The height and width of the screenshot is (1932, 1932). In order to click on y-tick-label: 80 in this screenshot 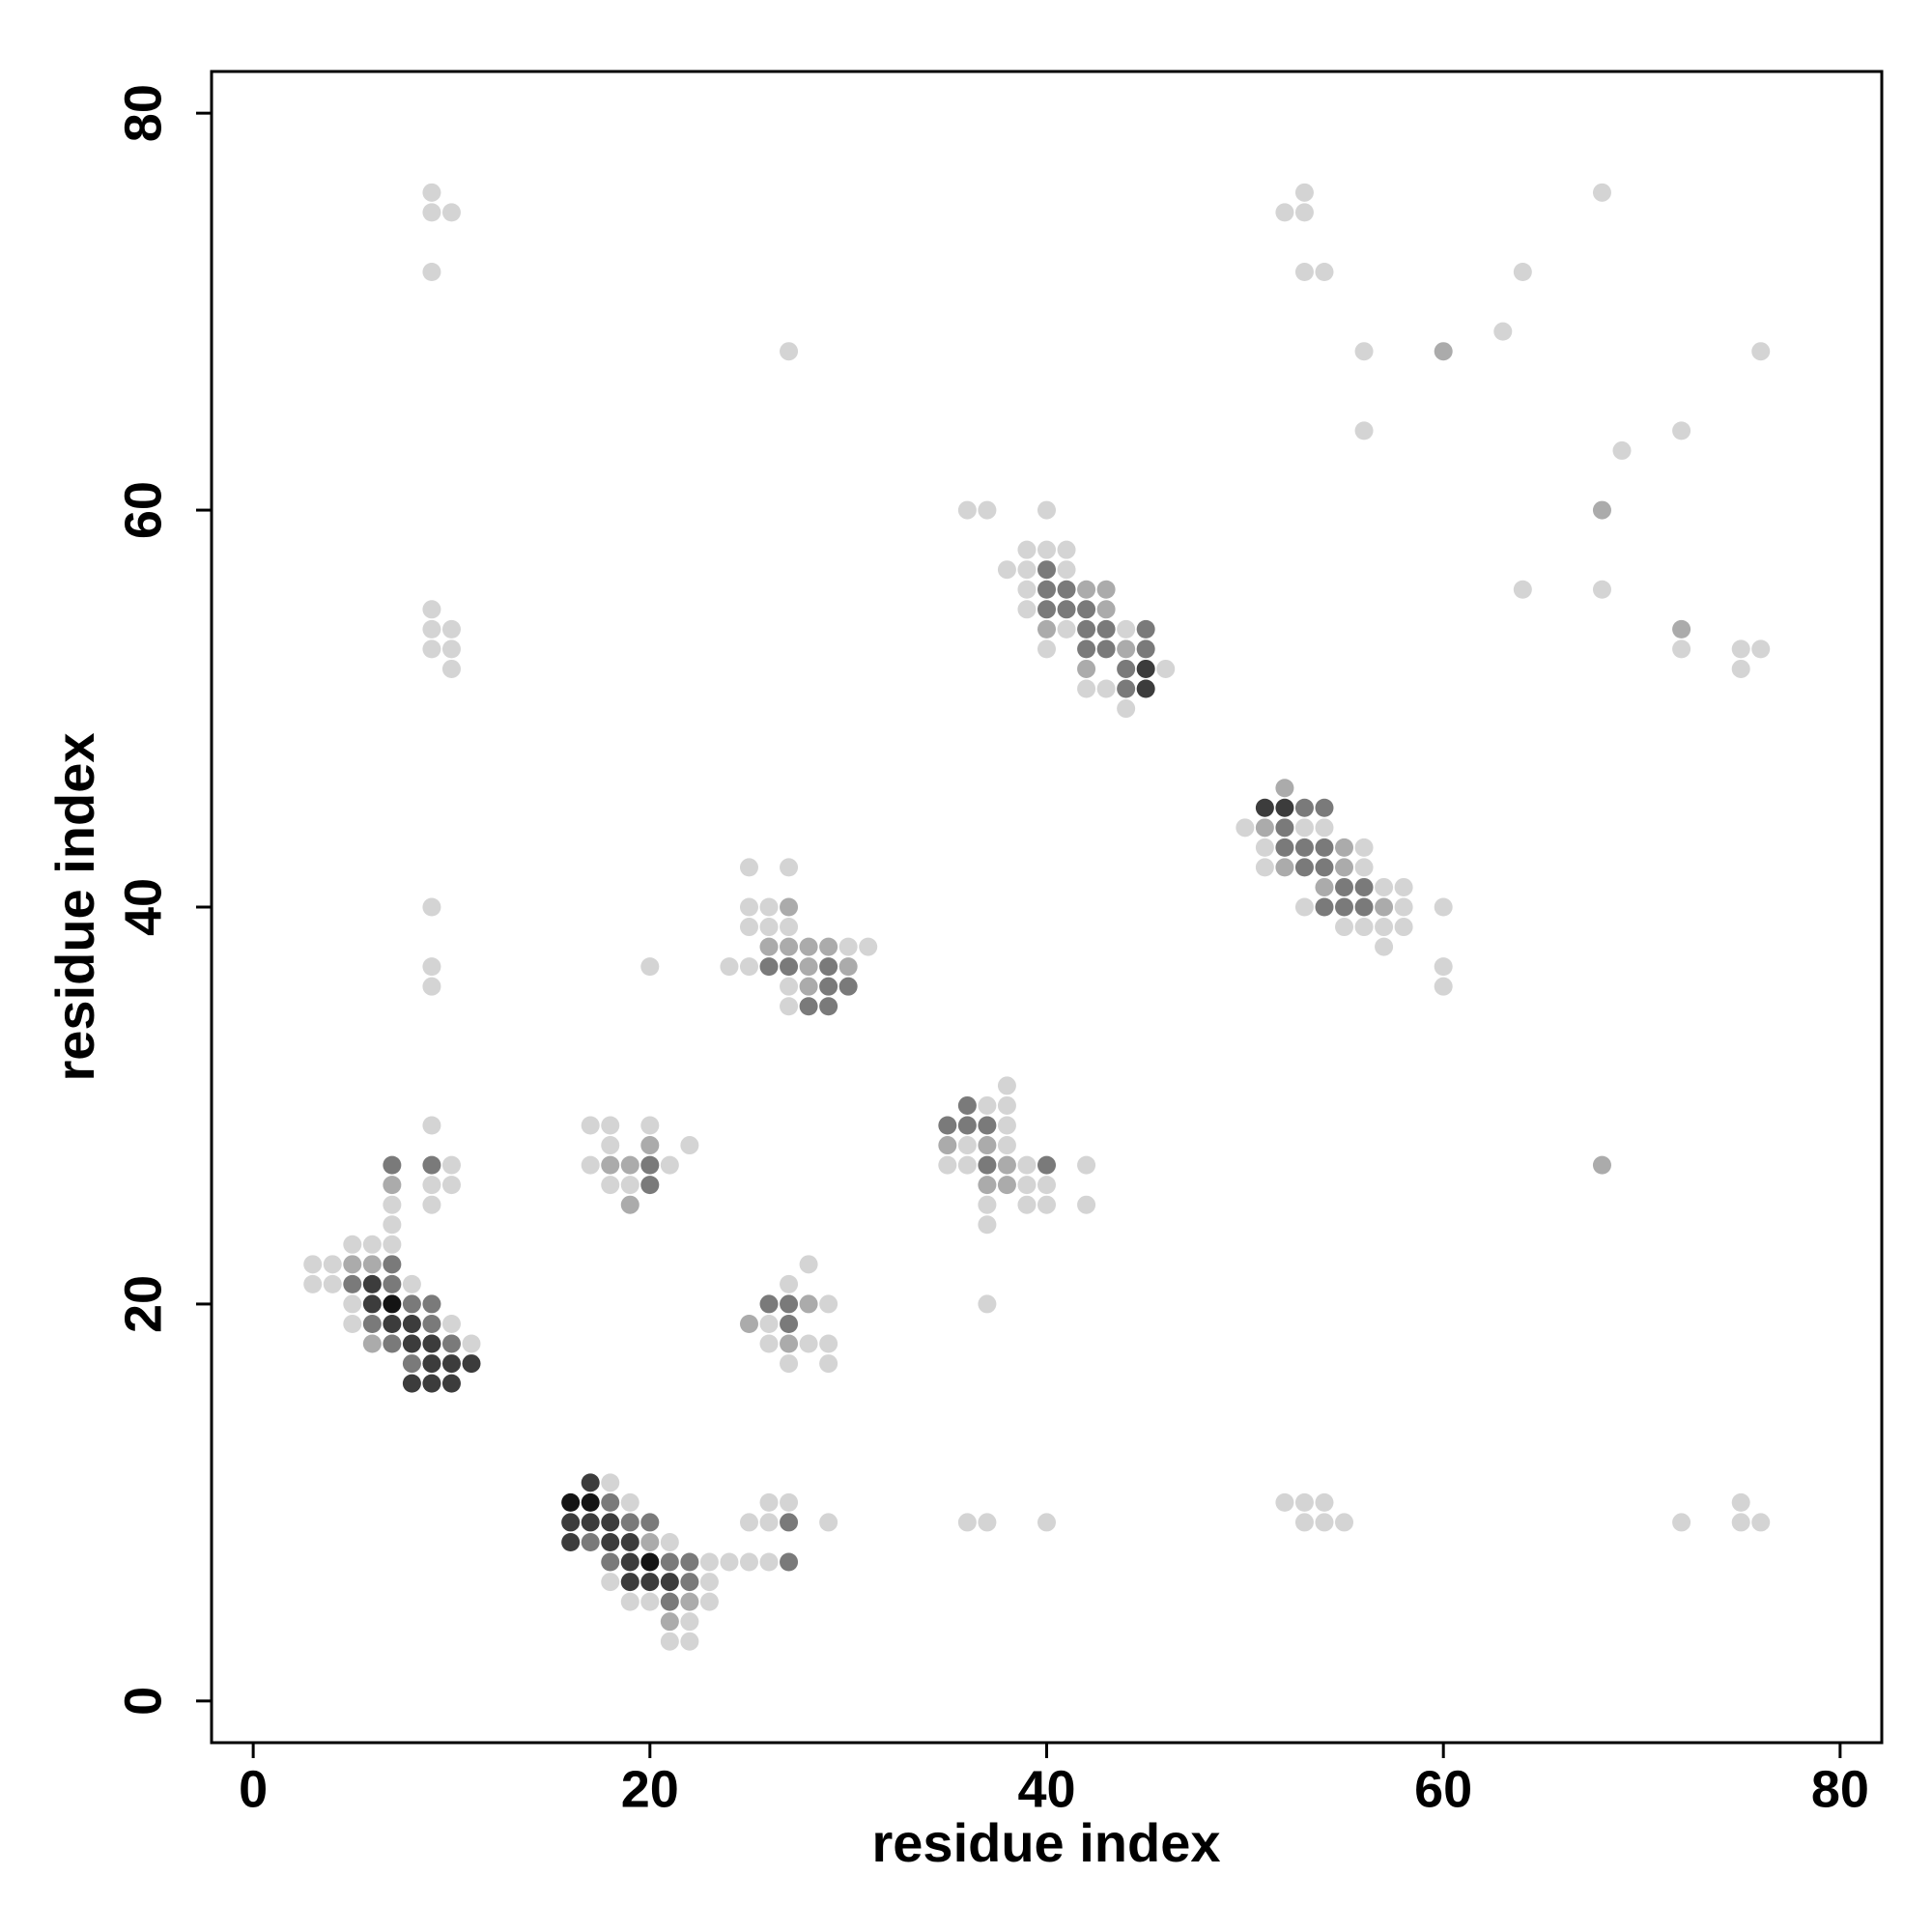, I will do `click(143, 113)`.